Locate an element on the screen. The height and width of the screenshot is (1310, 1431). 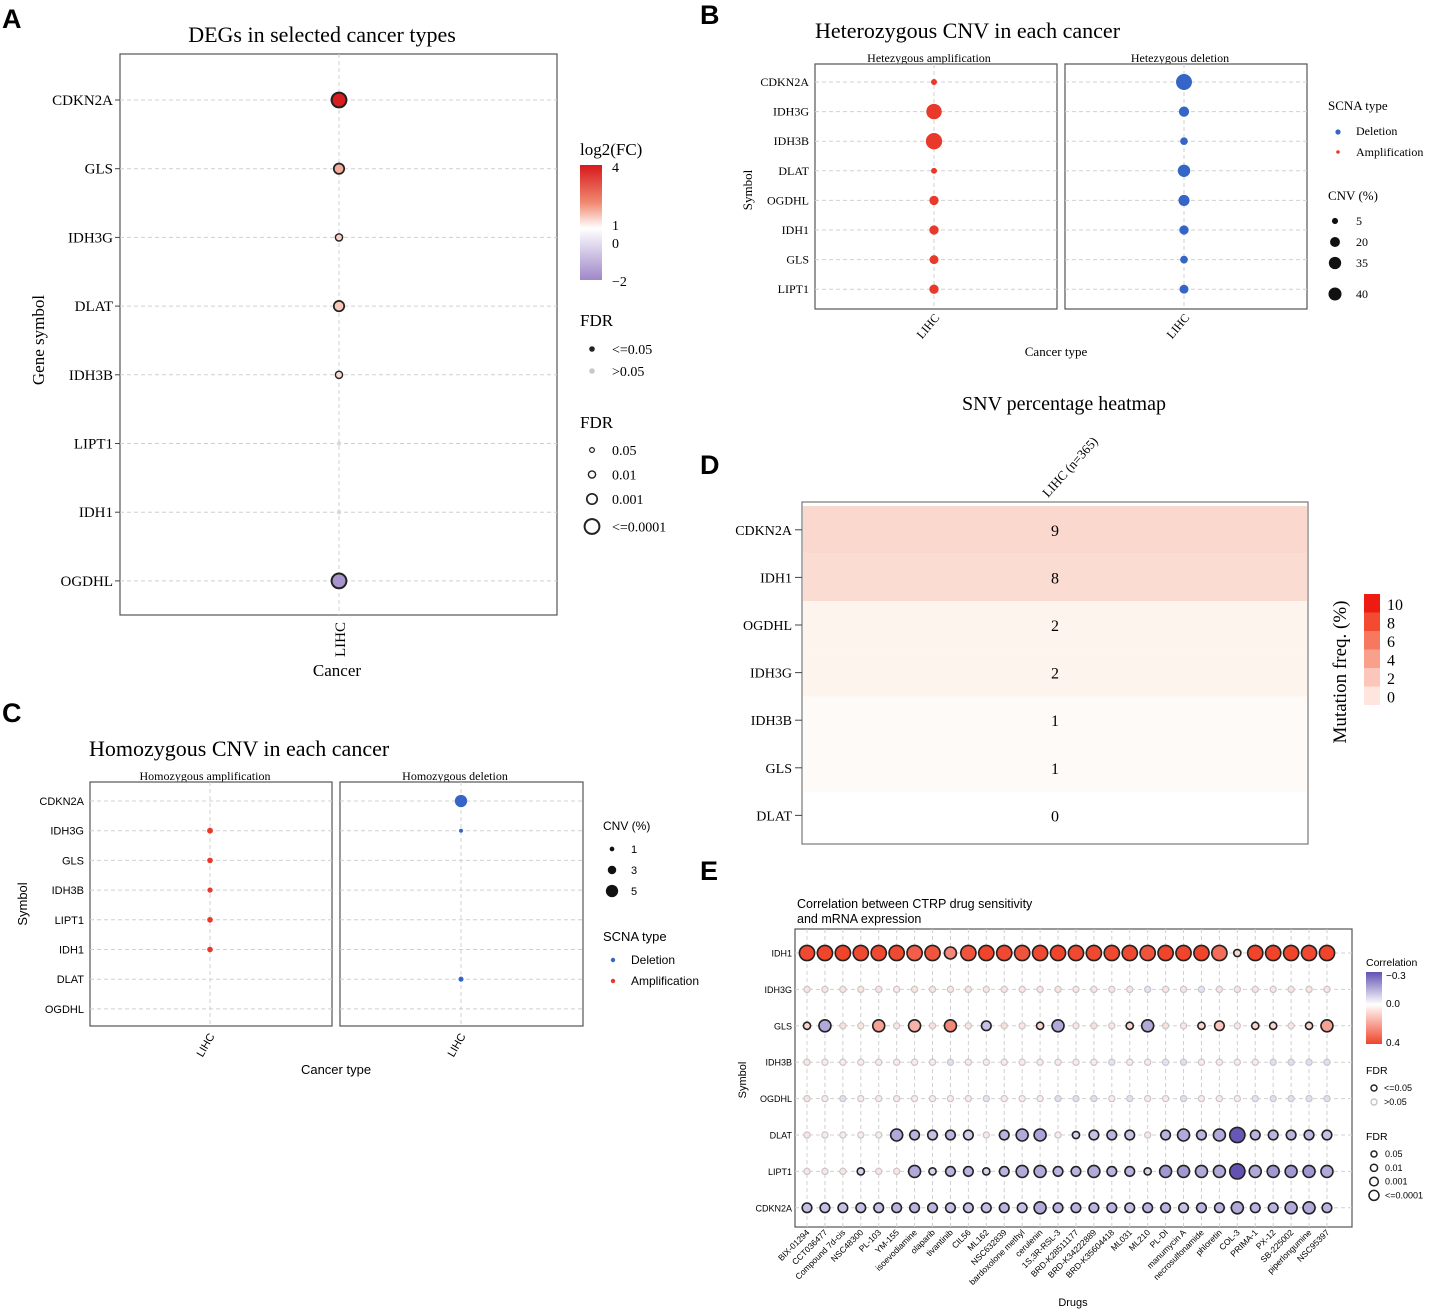
panel-a-legend-size-dot is located at coordinates (592, 526).